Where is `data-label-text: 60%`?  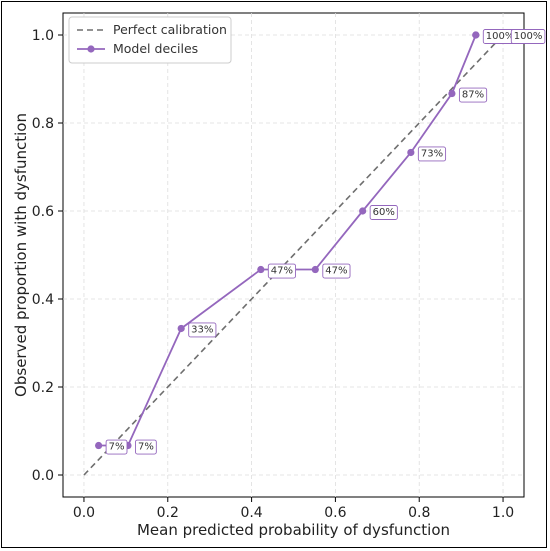
data-label-text: 60% is located at coordinates (384, 212).